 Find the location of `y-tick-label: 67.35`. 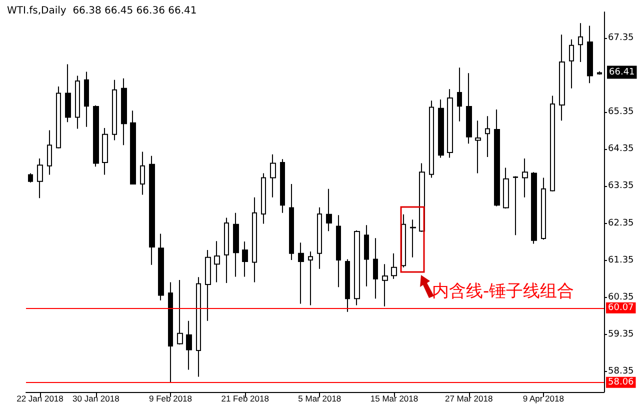

y-tick-label: 67.35 is located at coordinates (621, 37).